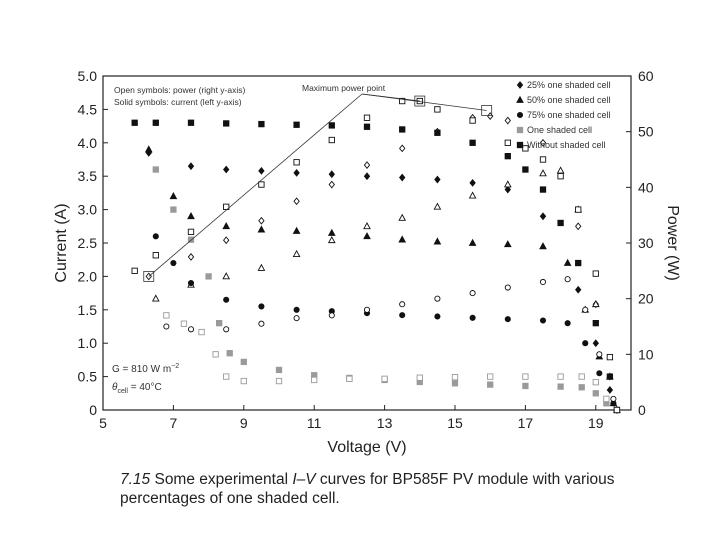 This screenshot has height=540, width=720. What do you see at coordinates (145, 387) in the screenshot?
I see `temperature-value: = 40°C` at bounding box center [145, 387].